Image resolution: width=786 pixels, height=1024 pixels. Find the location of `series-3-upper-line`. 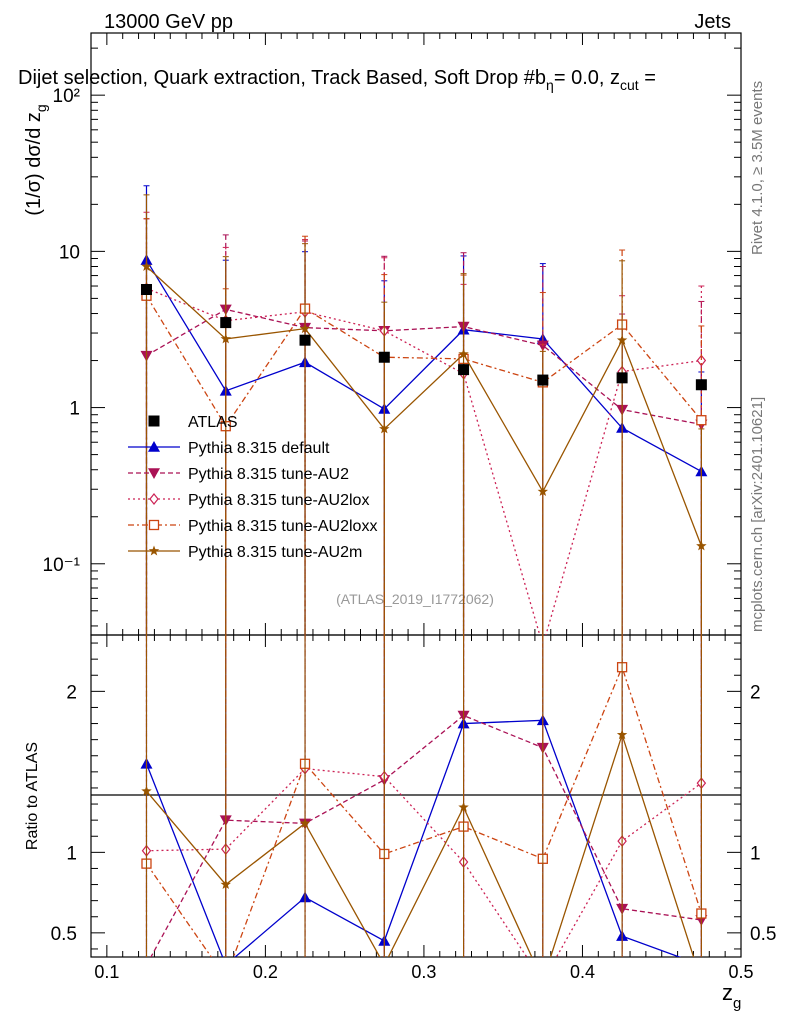

series-3-upper-line is located at coordinates (423, 361).